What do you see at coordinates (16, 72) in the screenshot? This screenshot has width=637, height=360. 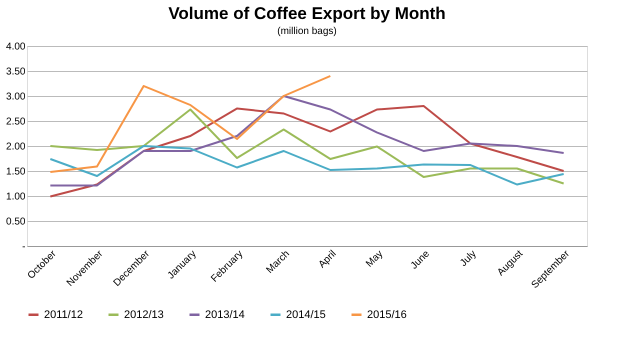 I see `y-tick-label: 3.50` at bounding box center [16, 72].